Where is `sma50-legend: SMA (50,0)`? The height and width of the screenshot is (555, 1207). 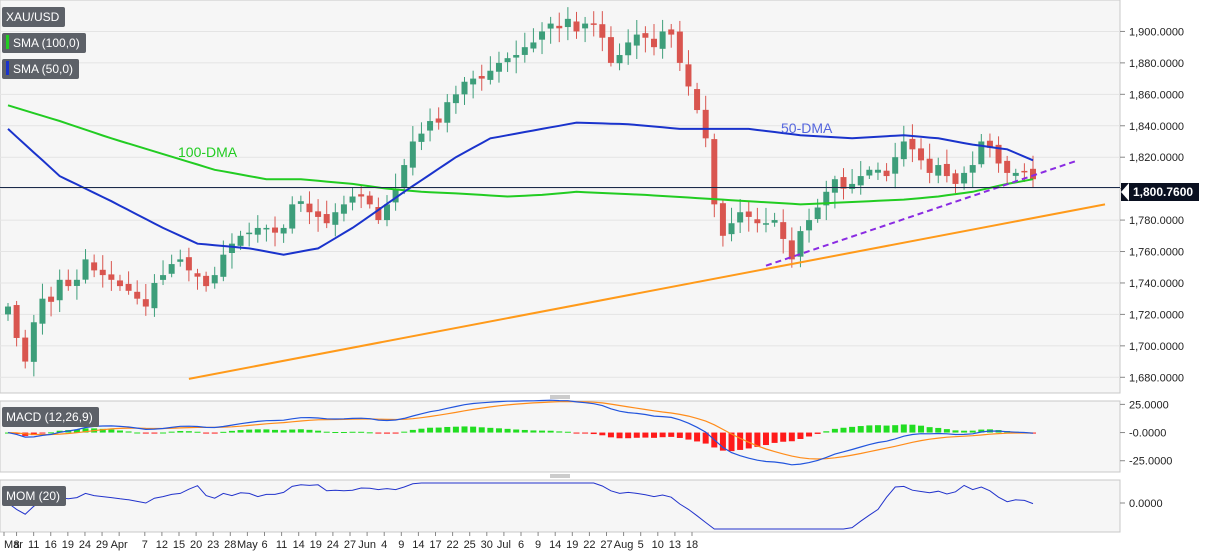 sma50-legend: SMA (50,0) is located at coordinates (41, 69).